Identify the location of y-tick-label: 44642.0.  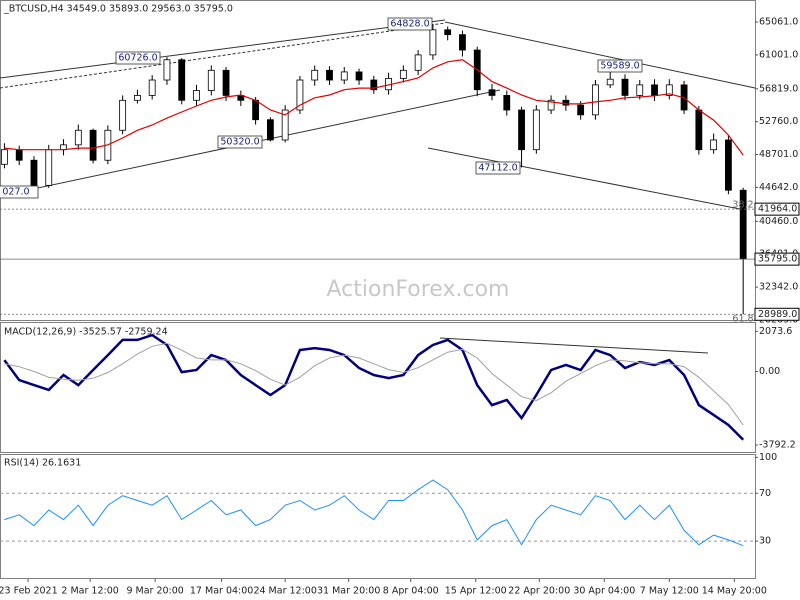
(778, 187).